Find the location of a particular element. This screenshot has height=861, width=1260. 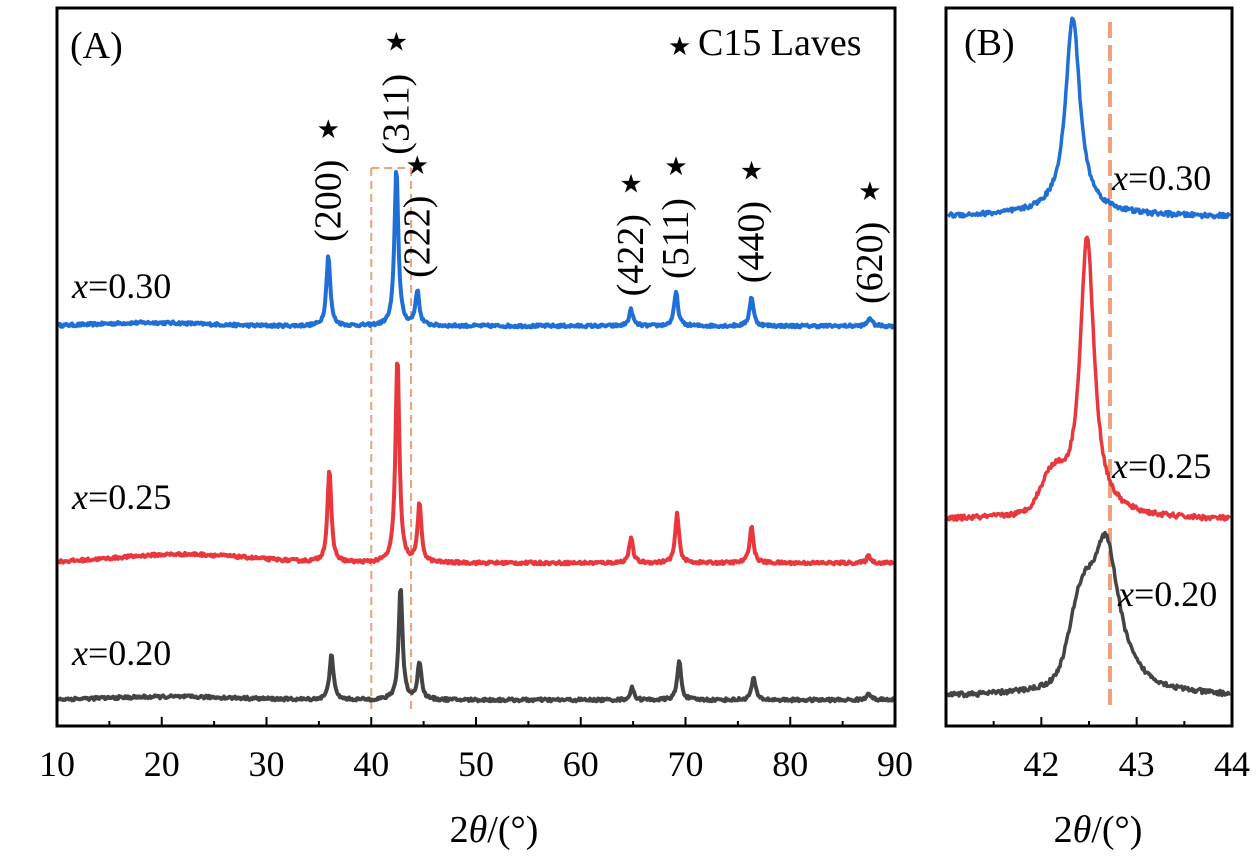

panel-a-series-label-1: x=0.25 is located at coordinates (121, 497).